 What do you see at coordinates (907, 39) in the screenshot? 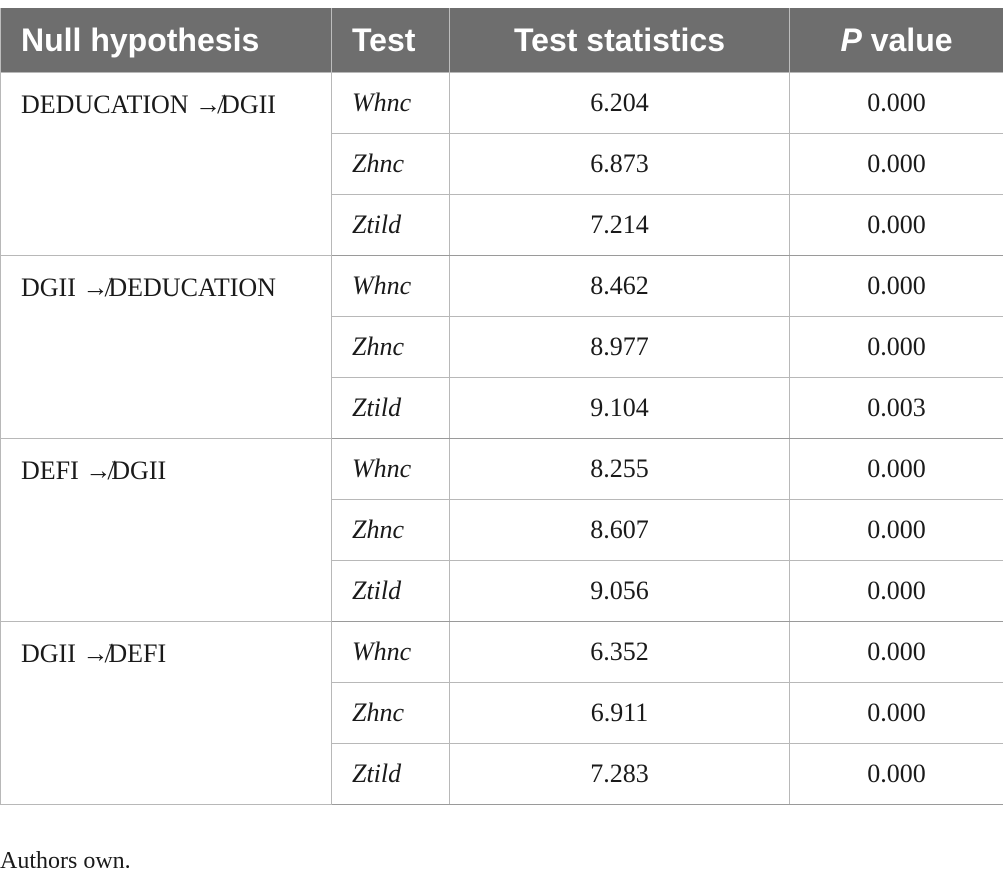
I see `header-p-rest: value` at bounding box center [907, 39].